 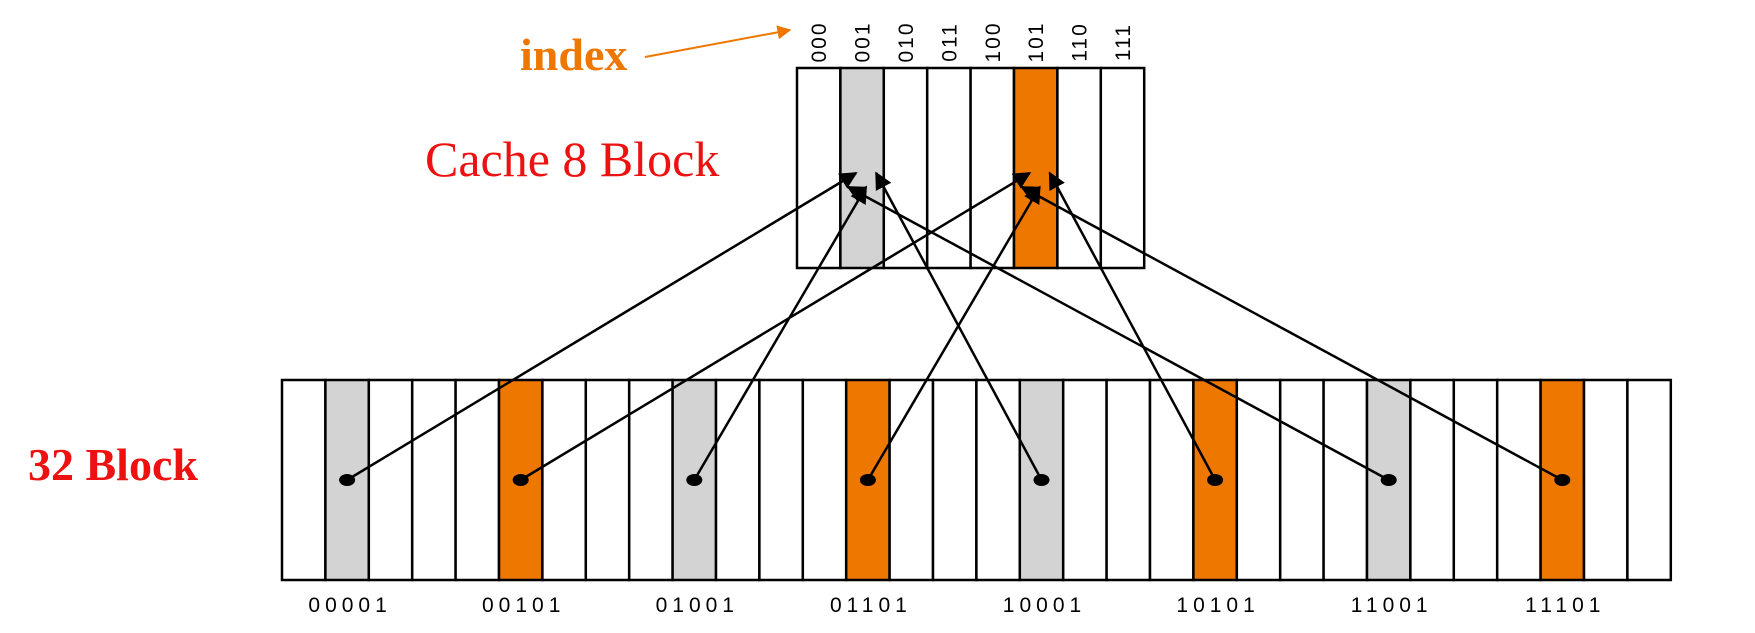 I want to click on cache-index-010: 010, so click(x=906, y=41).